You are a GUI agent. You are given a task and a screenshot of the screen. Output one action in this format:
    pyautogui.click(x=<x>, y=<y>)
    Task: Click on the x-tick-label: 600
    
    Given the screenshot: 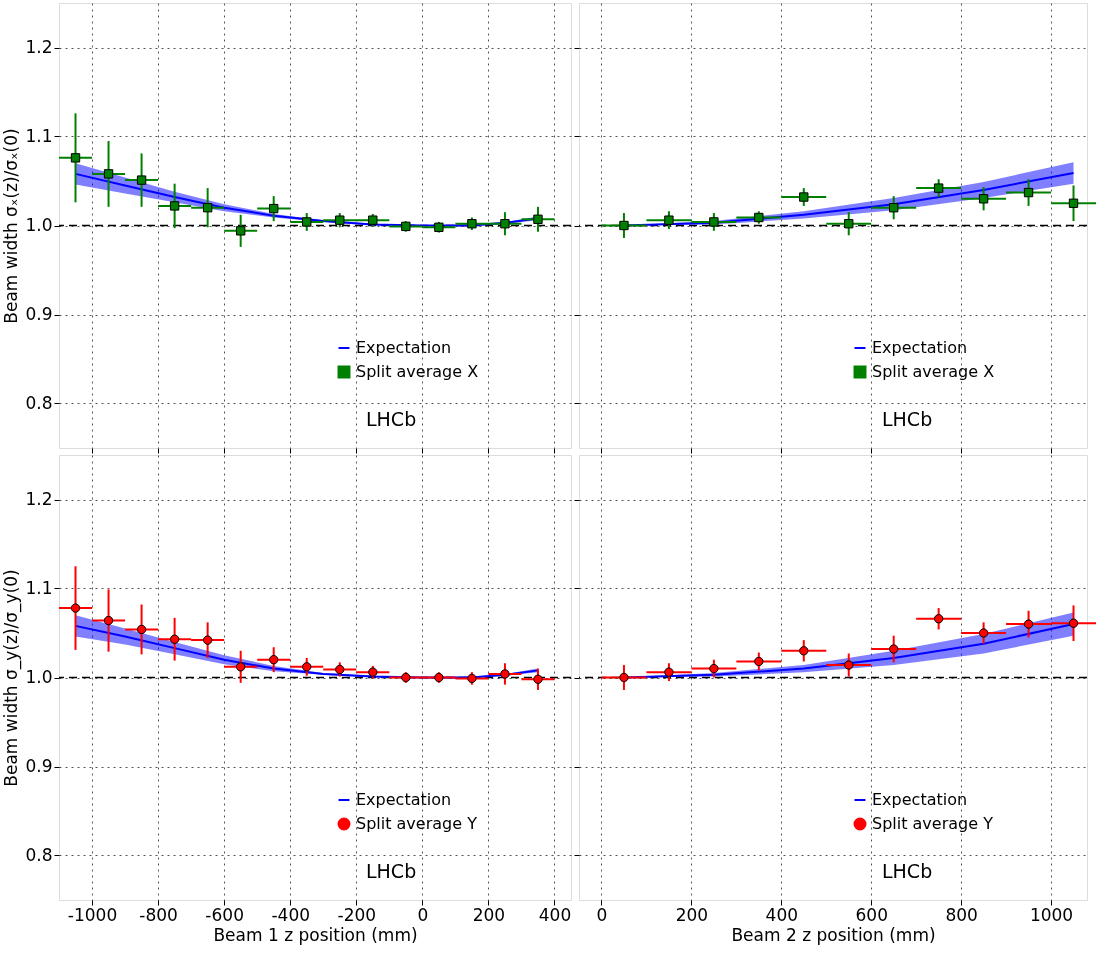 What is the action you would take?
    pyautogui.click(x=871, y=914)
    